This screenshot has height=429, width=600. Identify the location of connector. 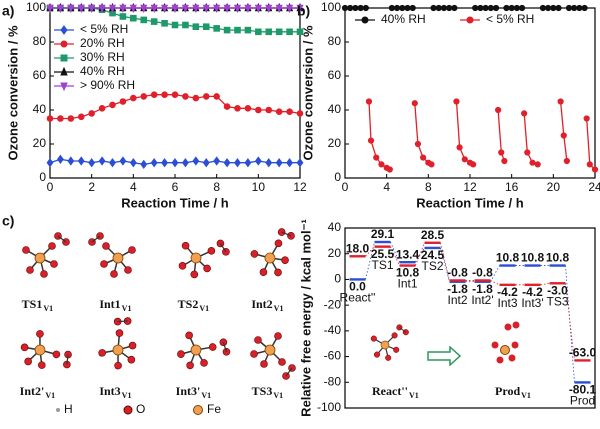
(495, 283).